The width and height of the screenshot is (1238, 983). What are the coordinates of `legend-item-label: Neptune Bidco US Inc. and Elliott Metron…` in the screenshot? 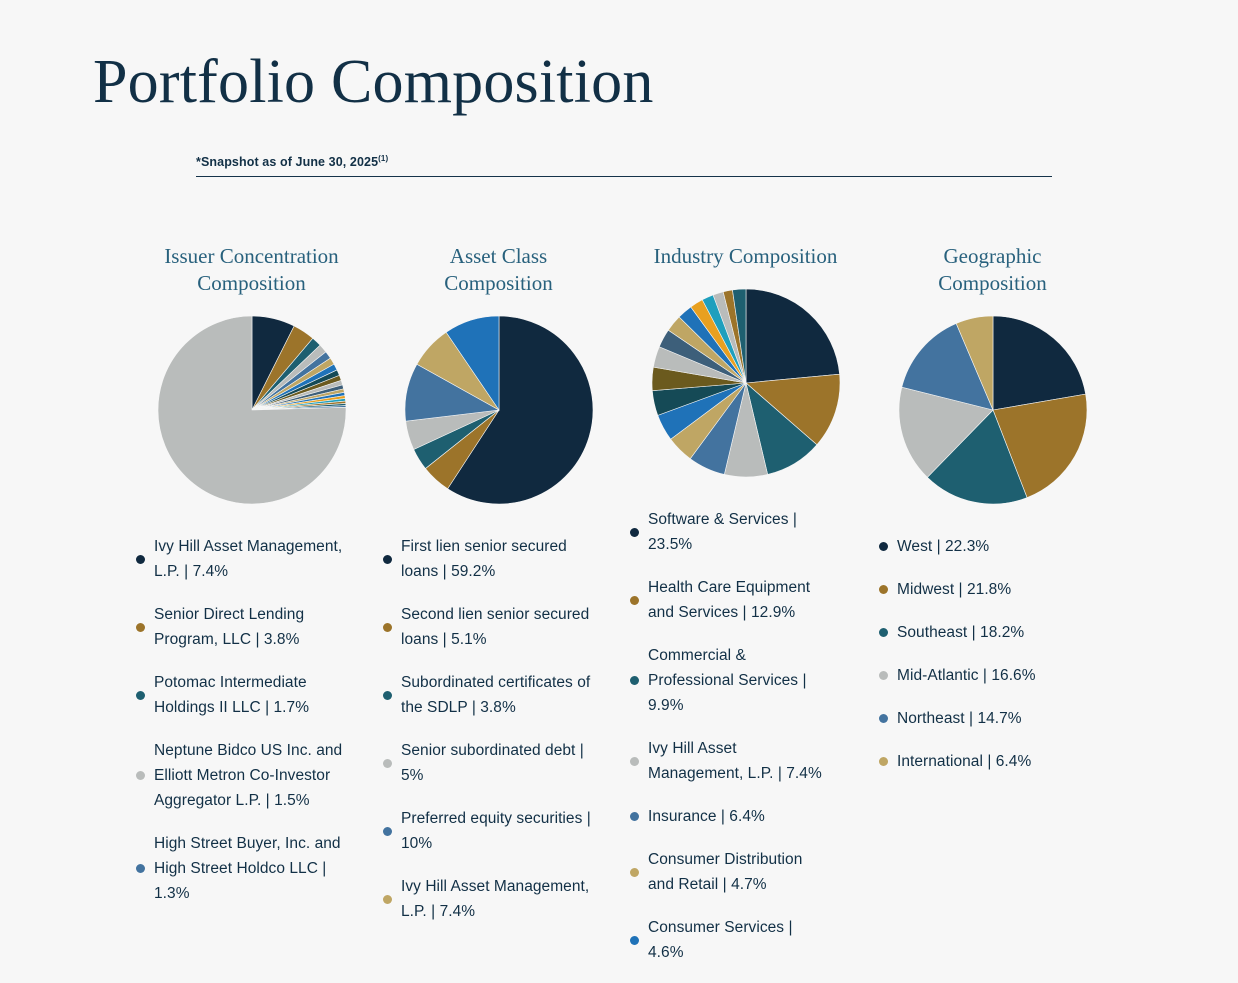 It's located at (248, 775).